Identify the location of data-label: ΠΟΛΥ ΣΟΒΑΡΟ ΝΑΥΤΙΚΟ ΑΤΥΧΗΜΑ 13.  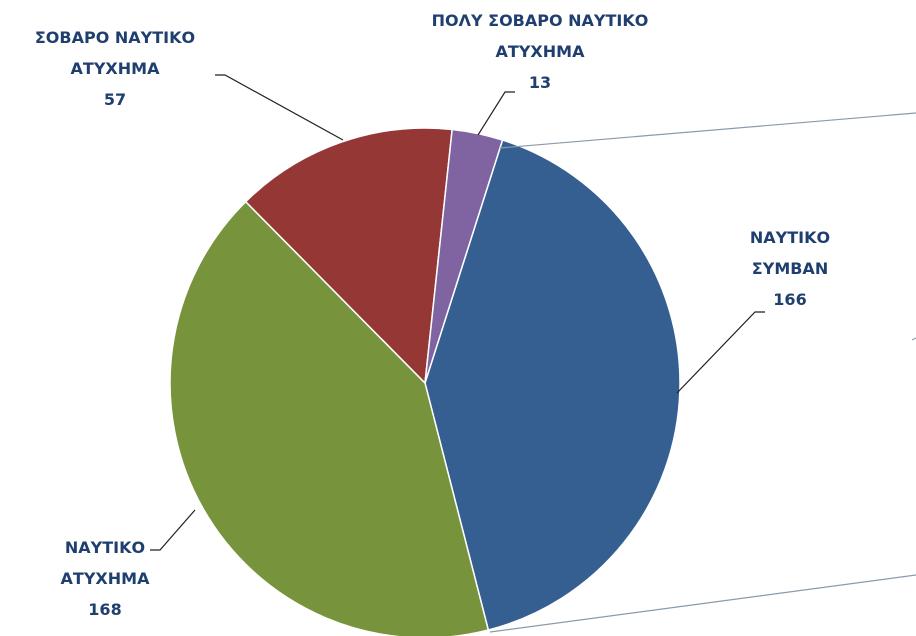
(540, 51).